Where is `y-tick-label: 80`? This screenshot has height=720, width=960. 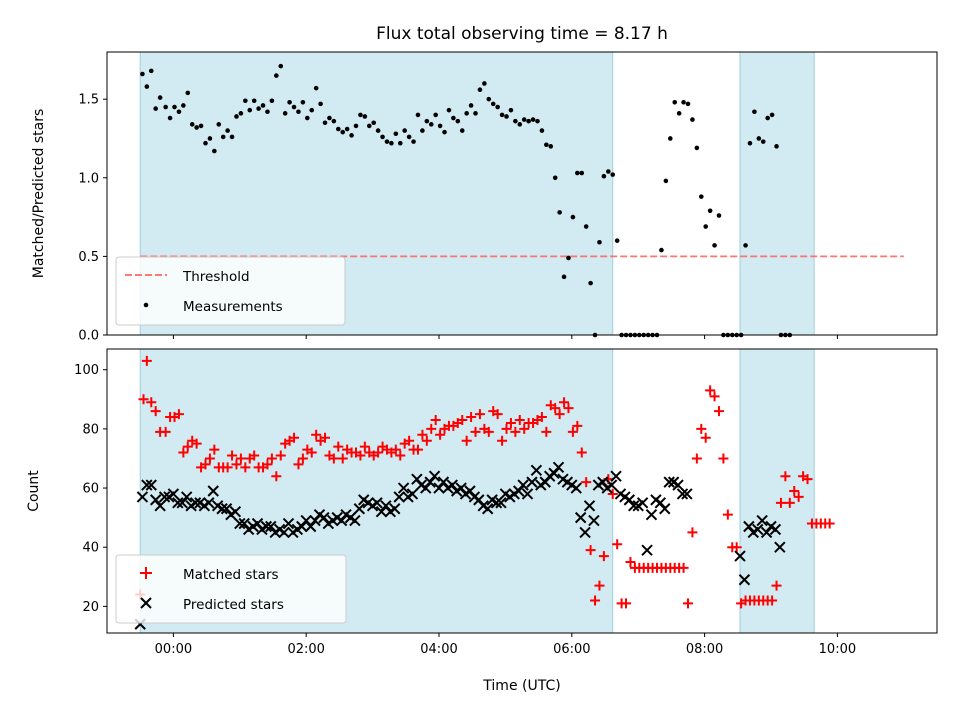 y-tick-label: 80 is located at coordinates (90, 429).